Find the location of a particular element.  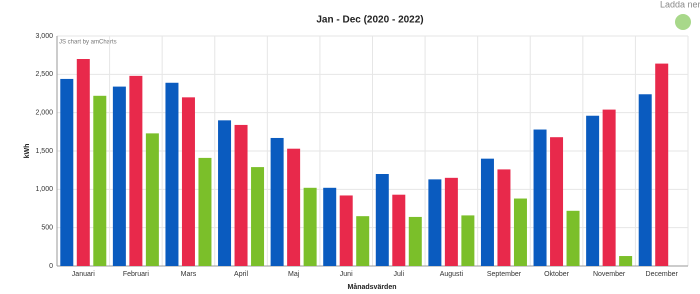

y-tick-label: 1,000 is located at coordinates (44, 189).